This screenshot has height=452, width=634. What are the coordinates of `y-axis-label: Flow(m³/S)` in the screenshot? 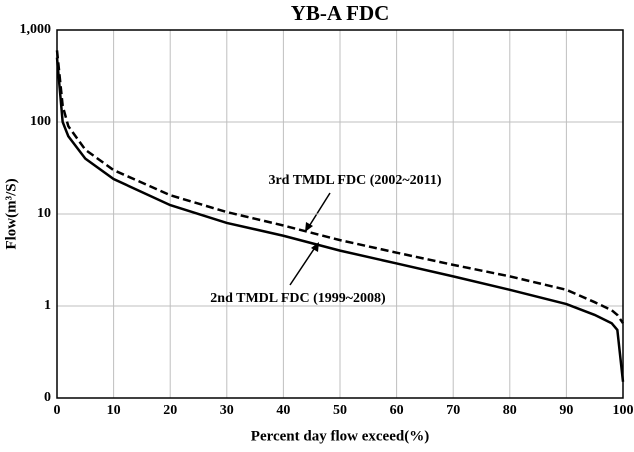 It's located at (11, 213).